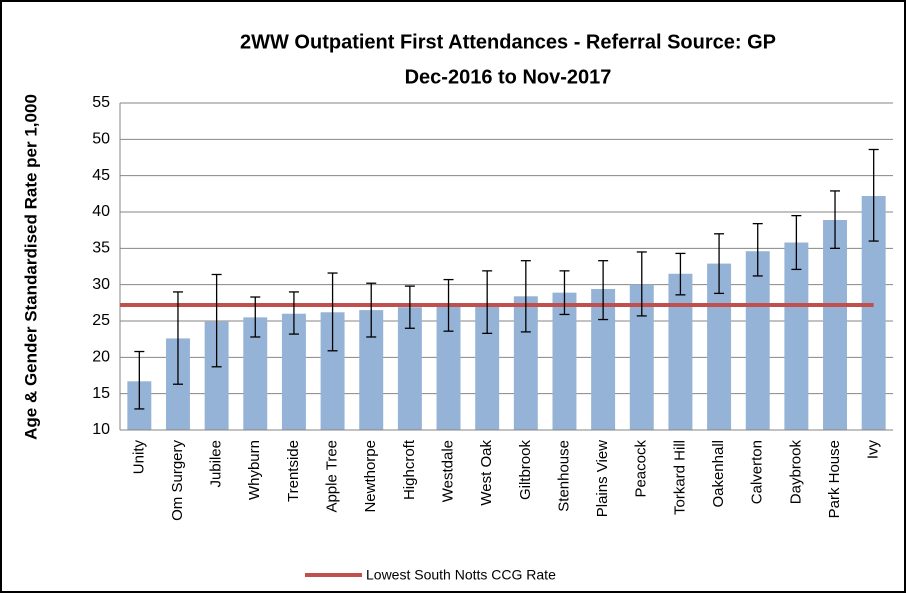  I want to click on legend-label: Lowest South Notts CCG Rate, so click(461, 575).